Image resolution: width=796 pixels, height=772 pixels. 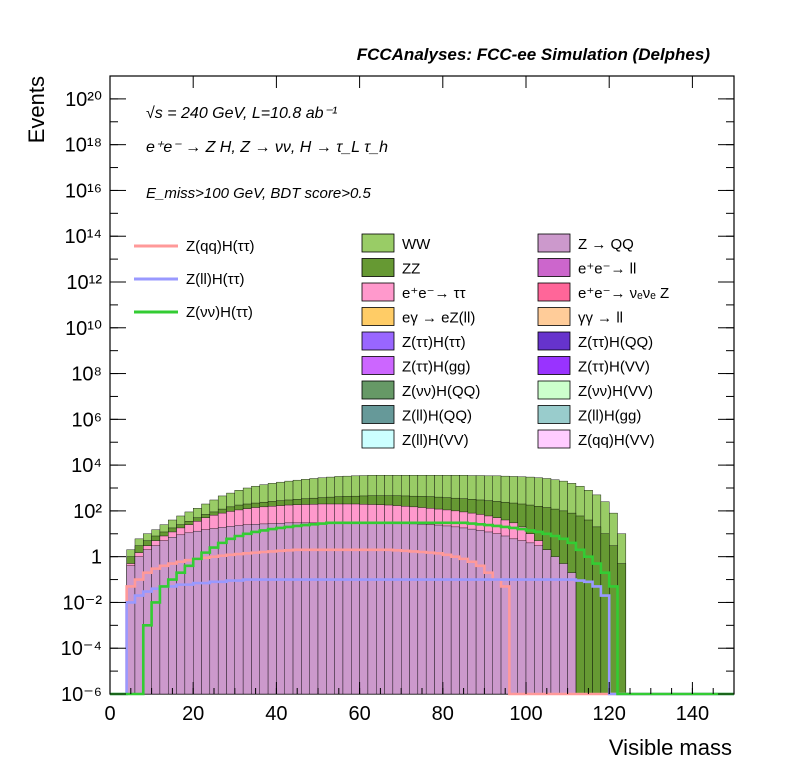 What do you see at coordinates (83, 329) in the screenshot?
I see `y-tick-label-8: 10¹⁰` at bounding box center [83, 329].